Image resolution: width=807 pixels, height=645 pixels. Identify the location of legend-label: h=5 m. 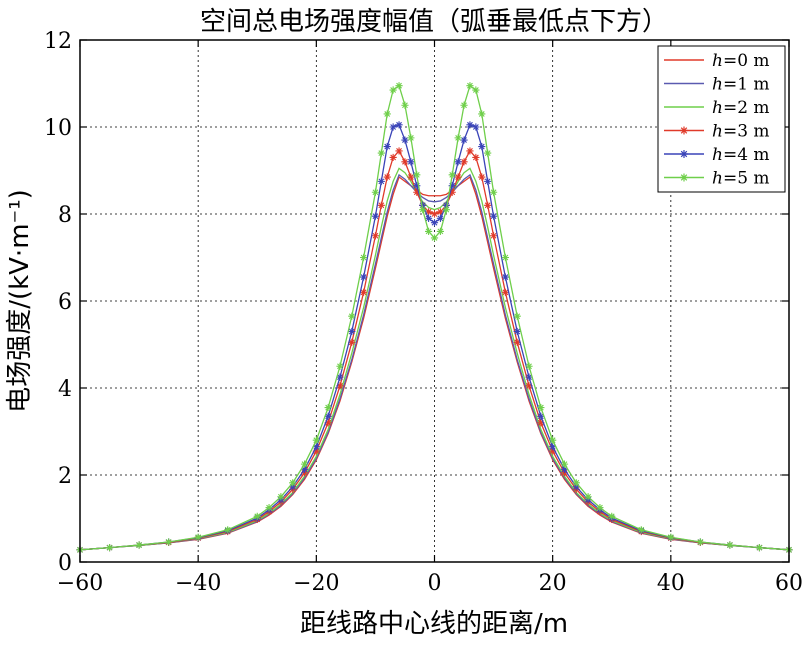
(741, 179).